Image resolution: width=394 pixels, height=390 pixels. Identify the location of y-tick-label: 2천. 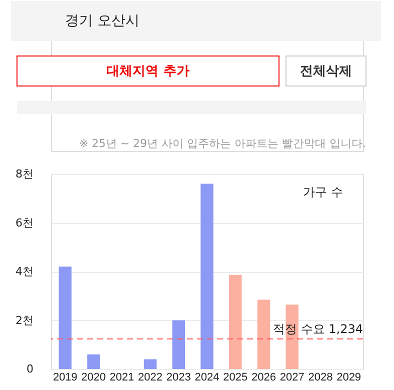
(25, 320).